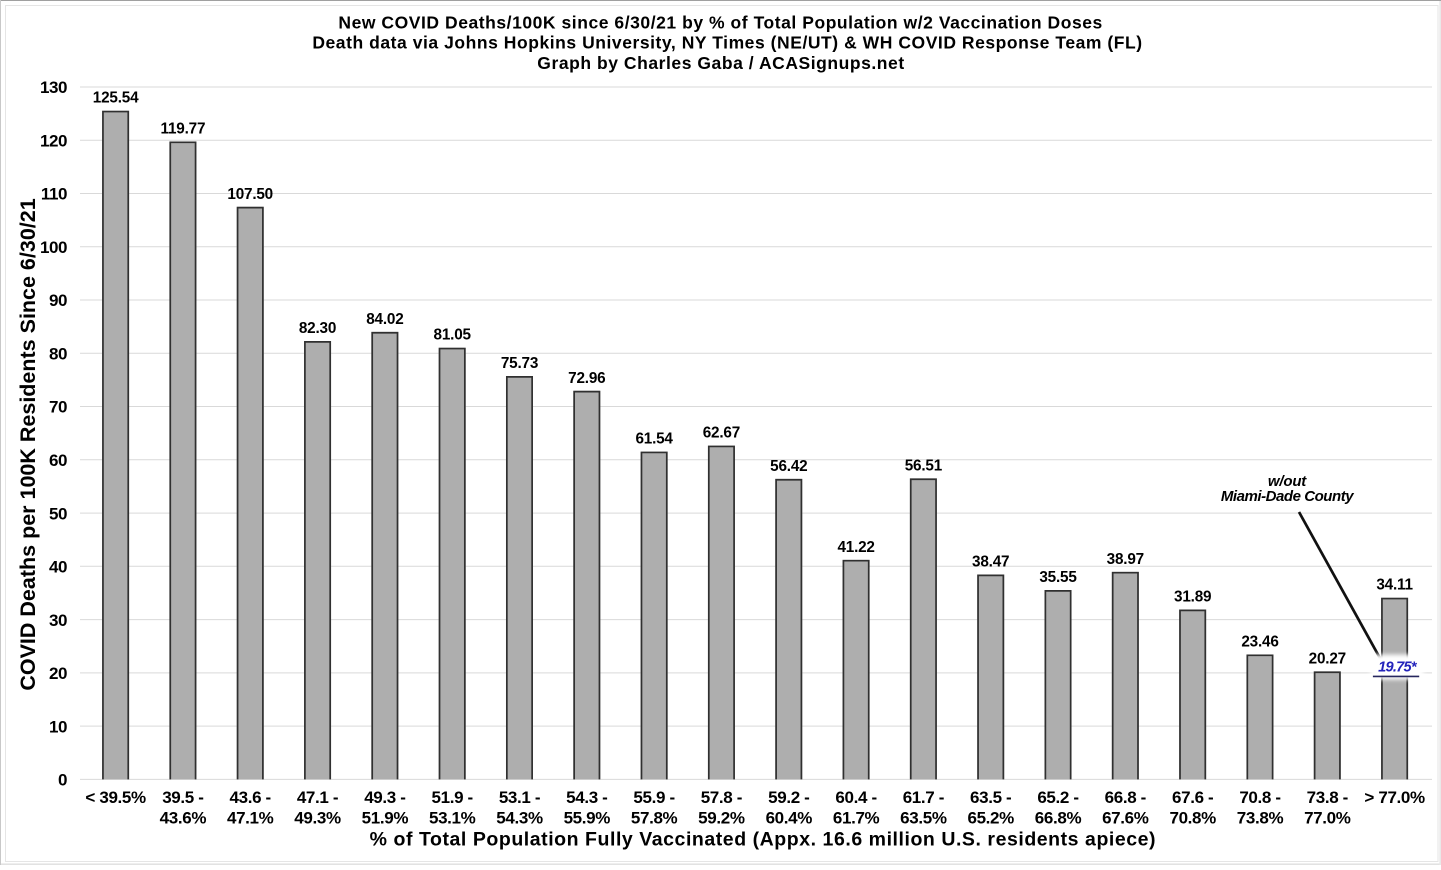 The height and width of the screenshot is (870, 1441). I want to click on svg-text: 55.9 -, so click(653, 797).